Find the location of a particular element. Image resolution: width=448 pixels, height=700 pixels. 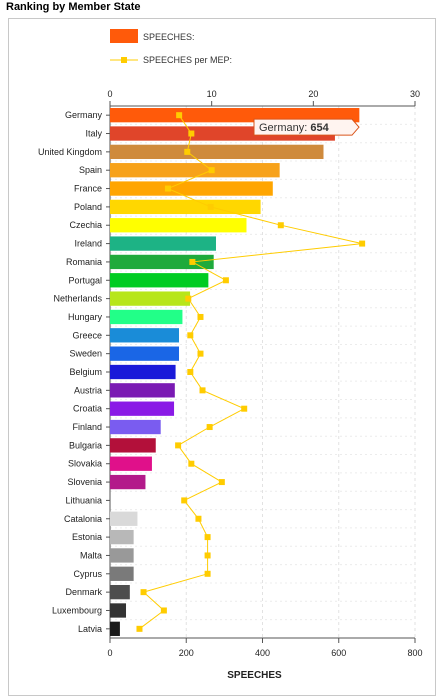

category-label: United Kingdom is located at coordinates (70, 152).